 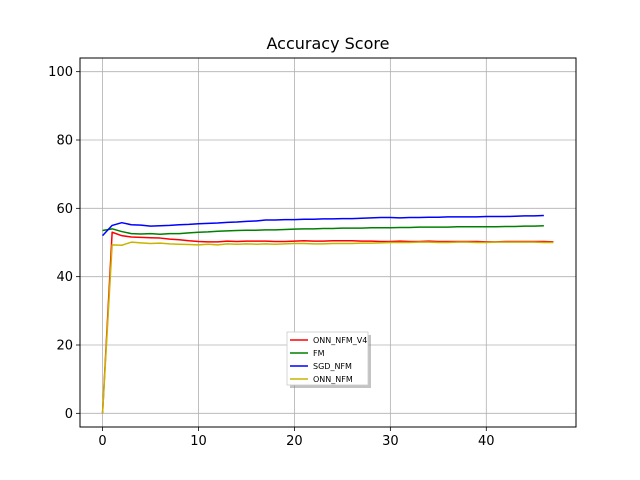 I want to click on y-tick-label: 60, so click(x=64, y=209).